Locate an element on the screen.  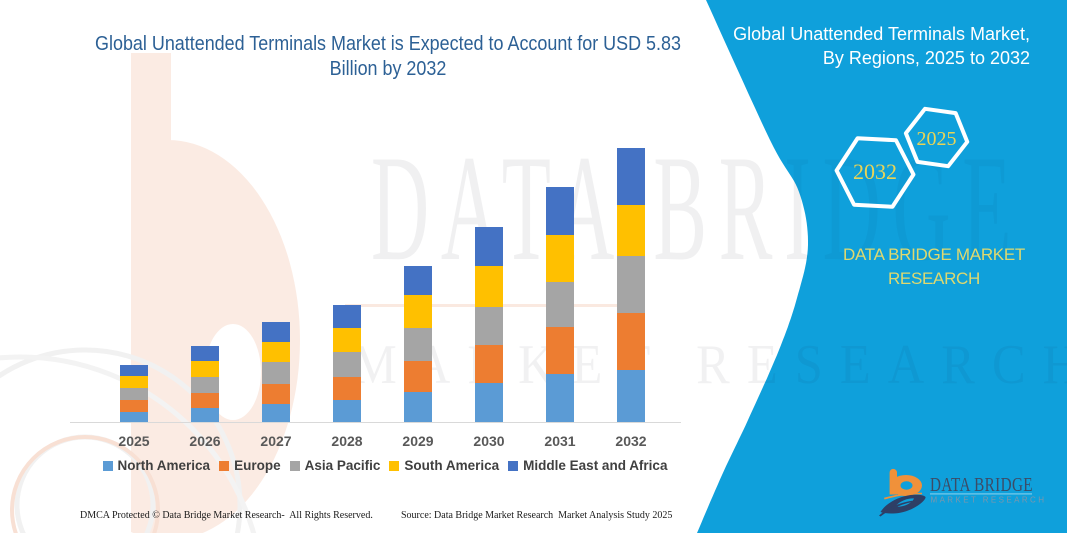
svg-text: 2025 is located at coordinates (937, 139).